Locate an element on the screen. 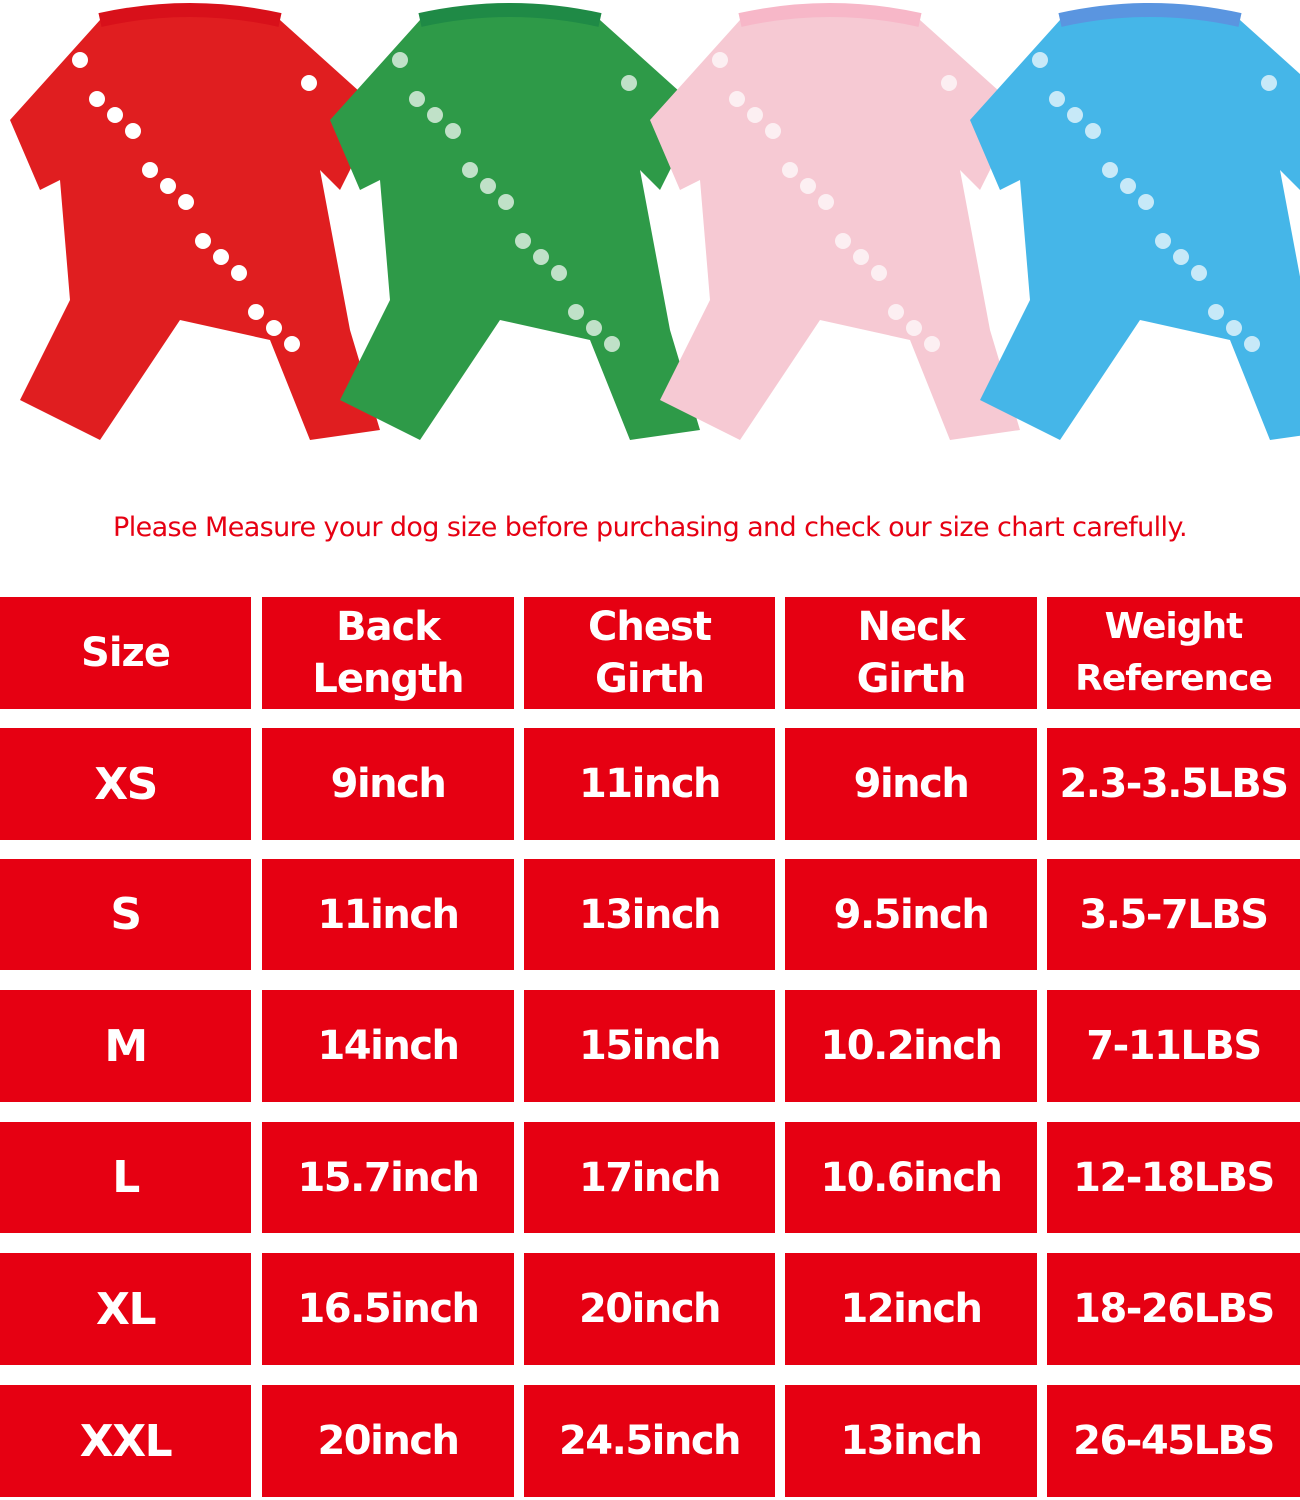 The image size is (1300, 1500). header-size: Size is located at coordinates (125, 653).